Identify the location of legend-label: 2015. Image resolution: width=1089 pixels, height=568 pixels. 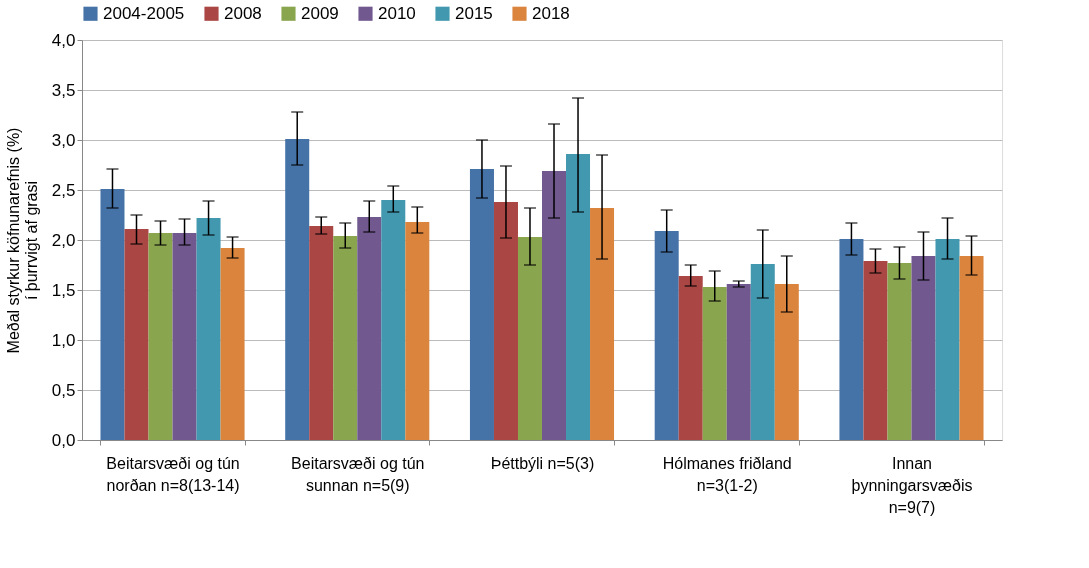
(474, 13).